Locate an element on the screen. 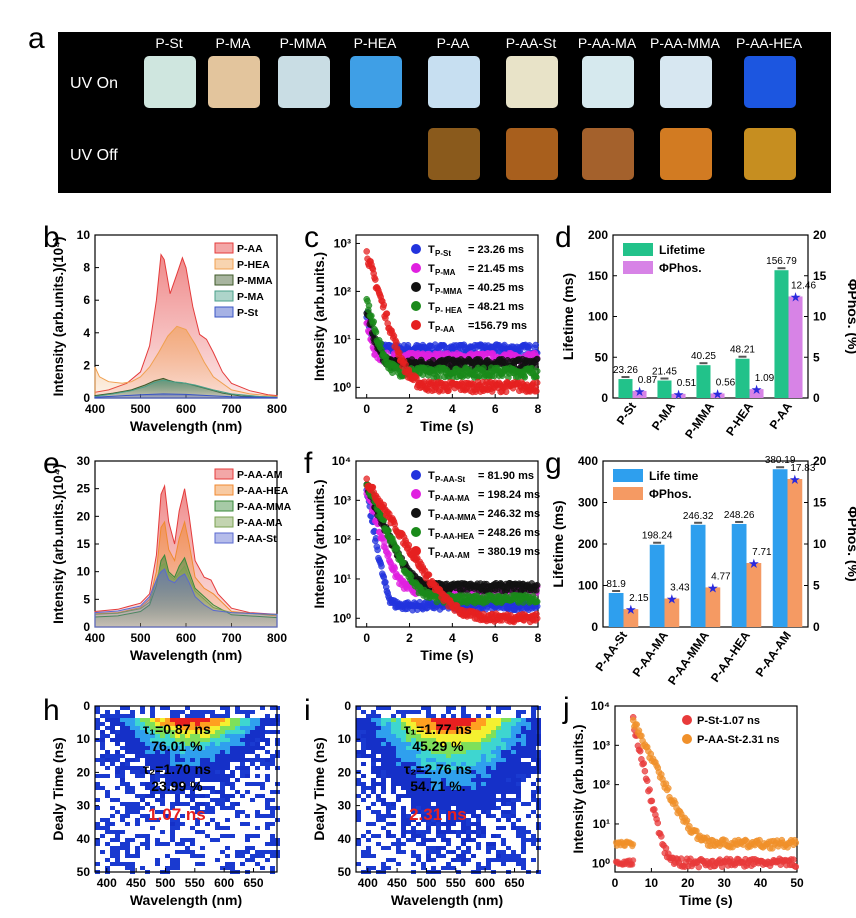 The height and width of the screenshot is (918, 856). row-label-uv-on: UV On is located at coordinates (94, 83).